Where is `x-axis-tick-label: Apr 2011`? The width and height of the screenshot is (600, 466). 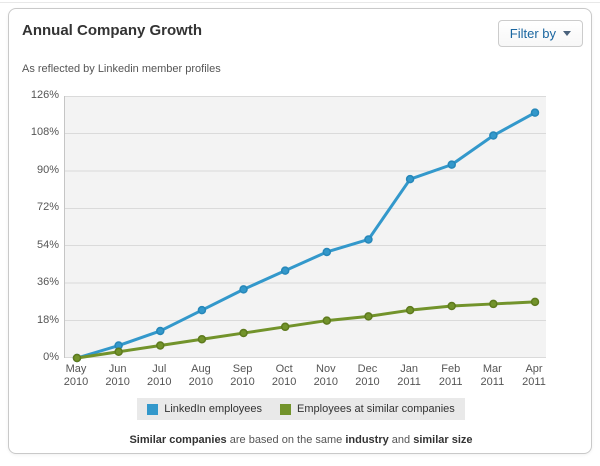
x-axis-tick-label: Apr 2011 is located at coordinates (534, 375).